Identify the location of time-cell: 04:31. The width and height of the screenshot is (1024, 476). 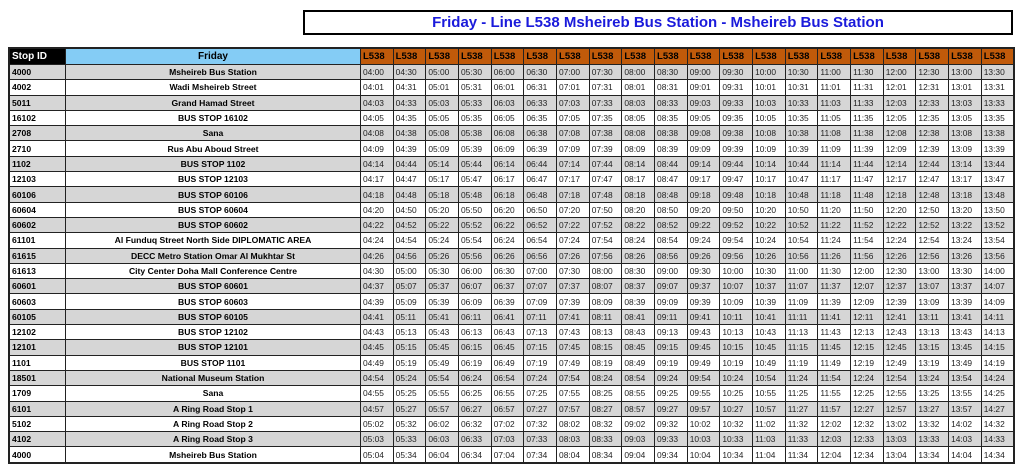
(409, 87).